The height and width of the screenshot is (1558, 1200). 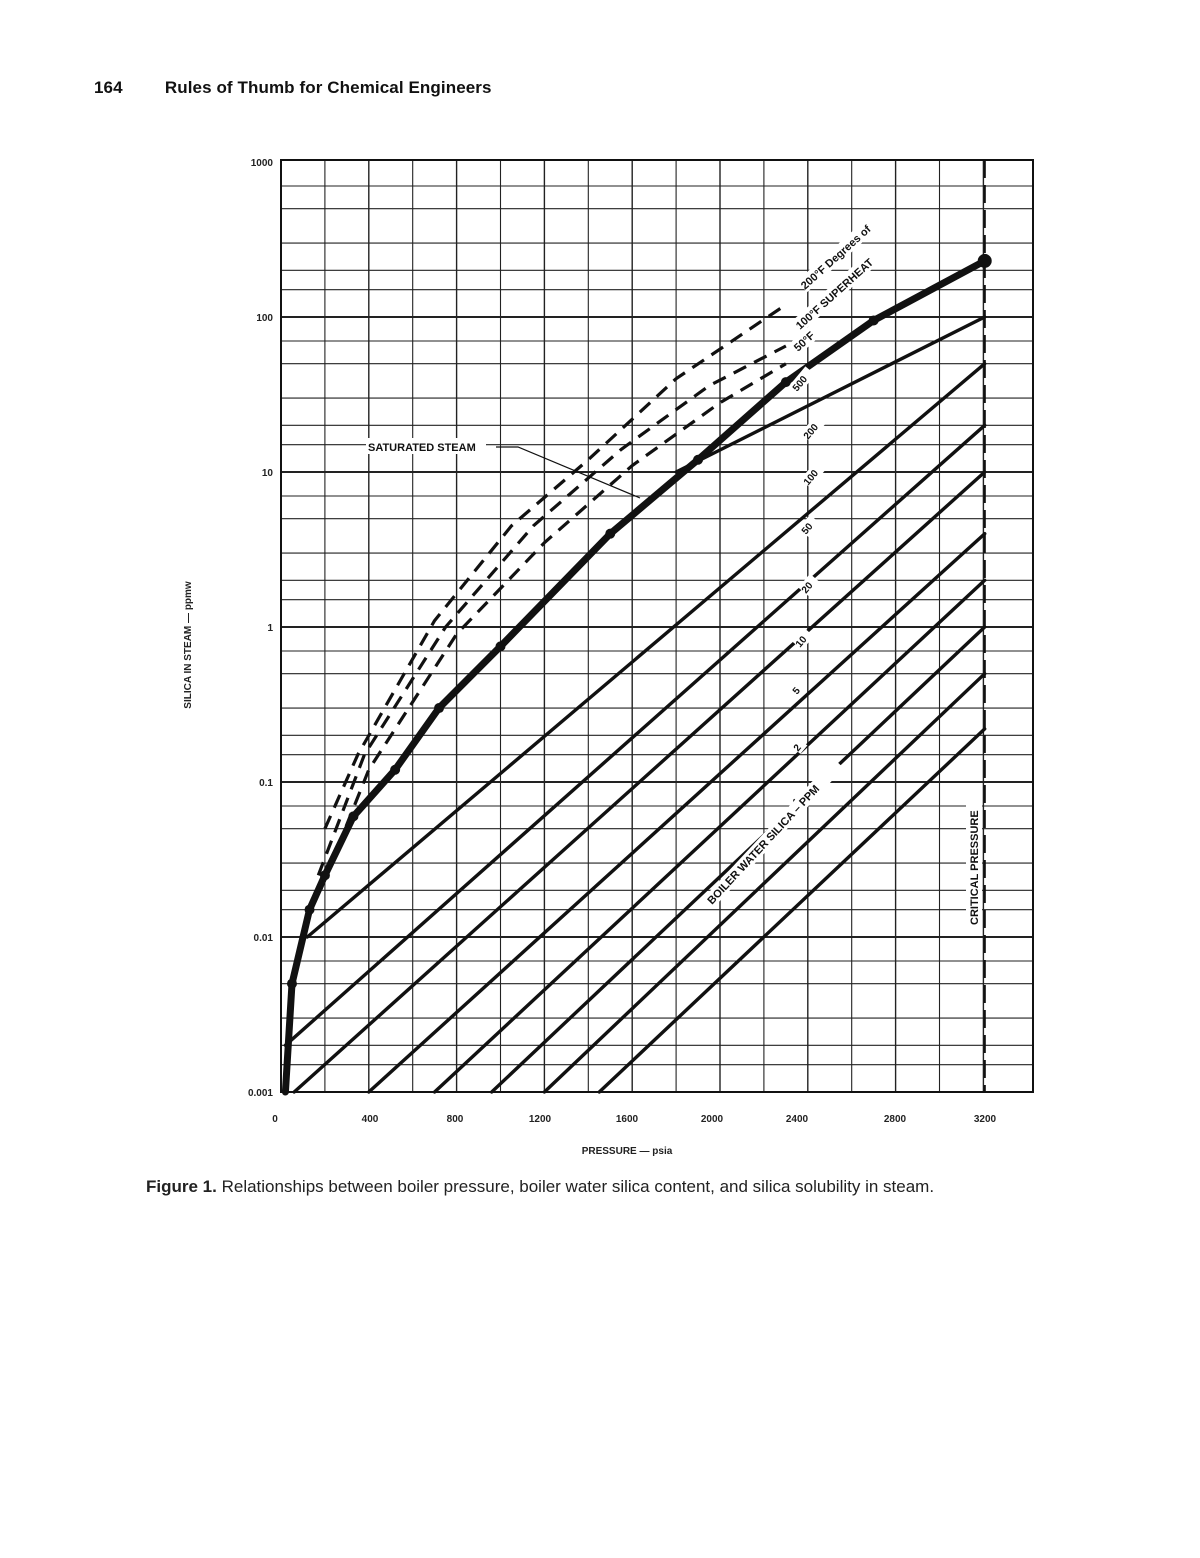 What do you see at coordinates (797, 691) in the screenshot?
I see `boiler-water-silica-ppm-label: 5` at bounding box center [797, 691].